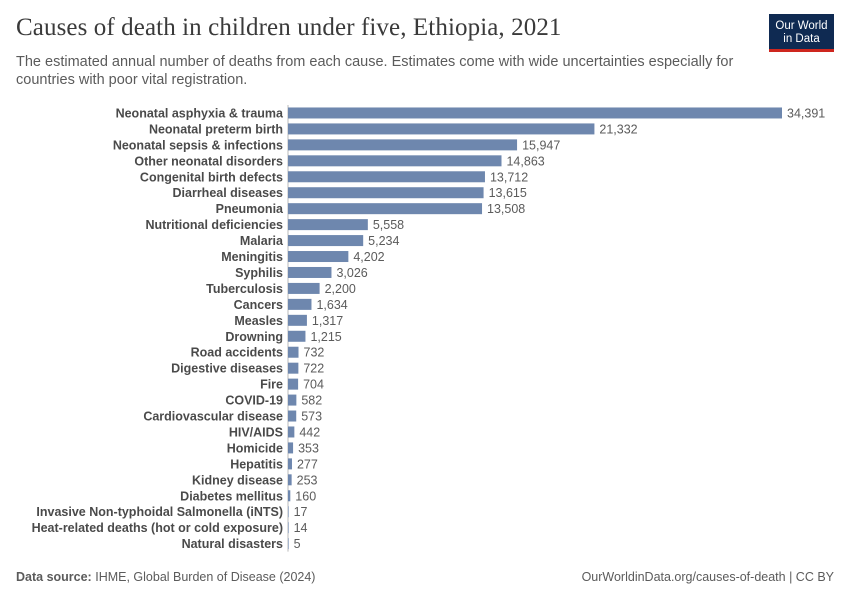  Describe the element at coordinates (205, 577) in the screenshot. I see `data-source-text: IHME, Global Burden of Disease (2024)` at that location.